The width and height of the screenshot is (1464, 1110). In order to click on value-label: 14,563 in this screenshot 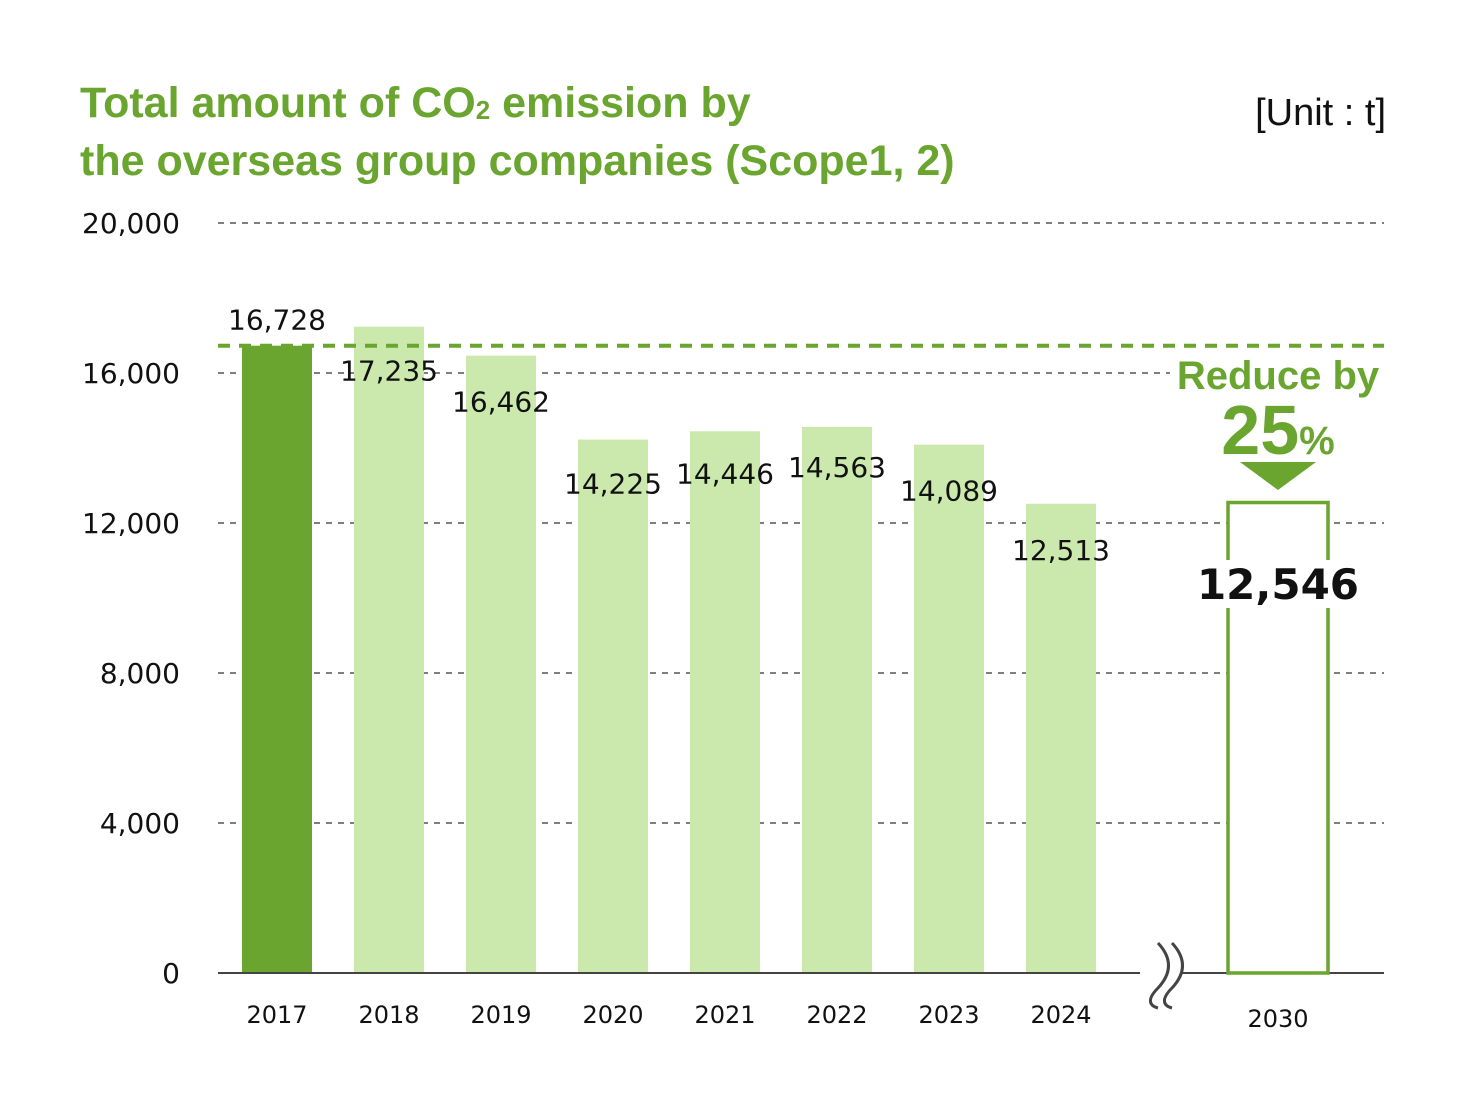, I will do `click(837, 467)`.